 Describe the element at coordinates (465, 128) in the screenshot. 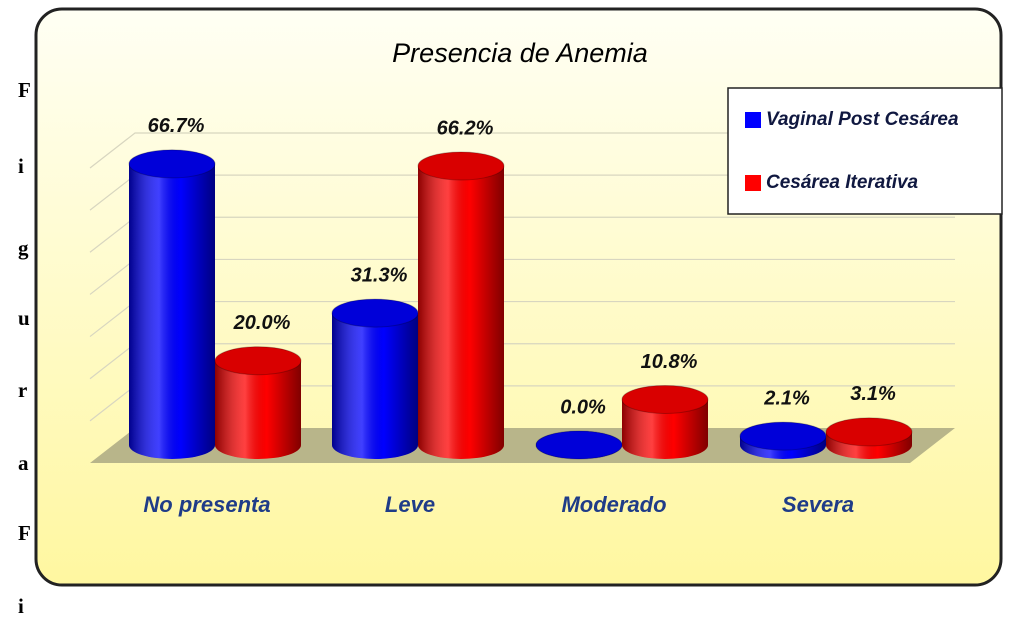

I see `value-label: 66.2%` at that location.